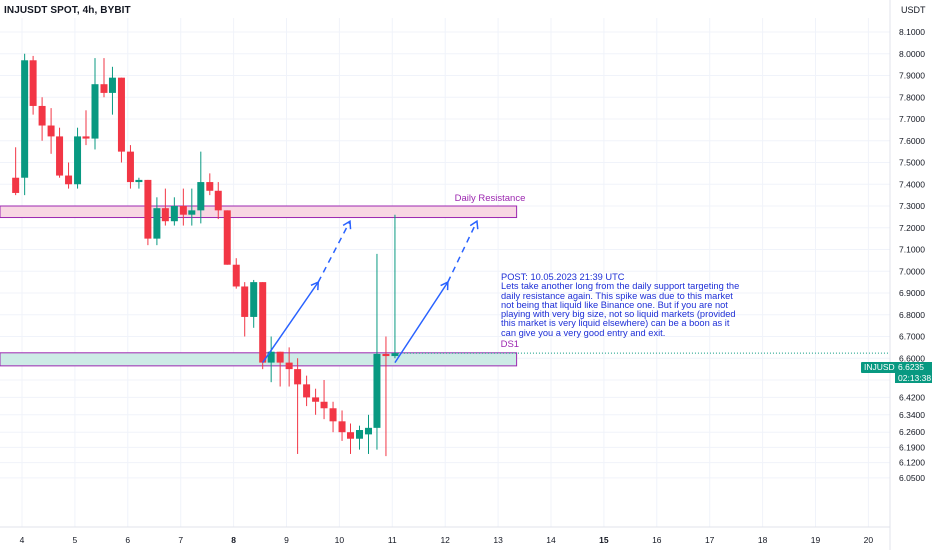  What do you see at coordinates (869, 540) in the screenshot?
I see `x-tick-label: 20` at bounding box center [869, 540].